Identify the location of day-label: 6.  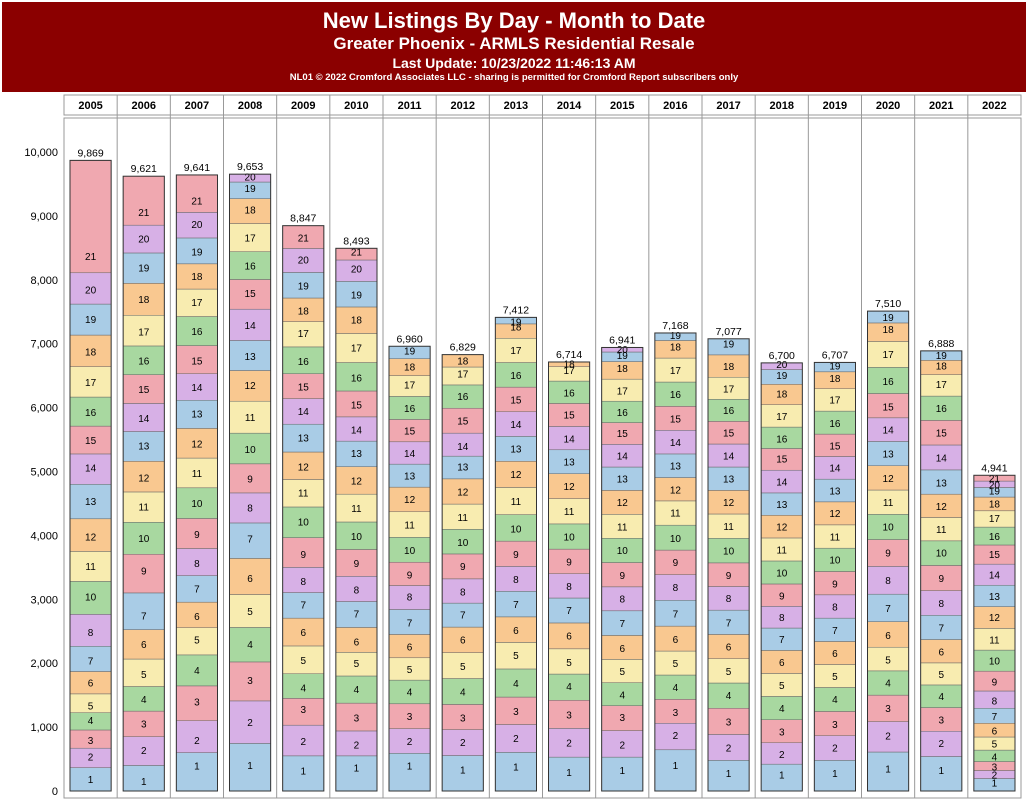
(91, 683).